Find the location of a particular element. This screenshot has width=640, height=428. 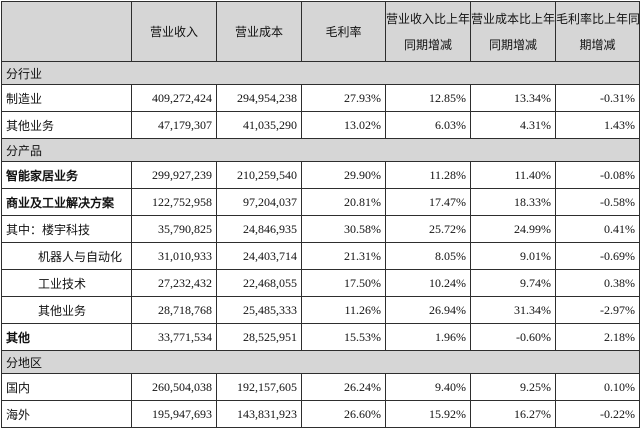

header-revenue: 营业收入 is located at coordinates (174, 31).